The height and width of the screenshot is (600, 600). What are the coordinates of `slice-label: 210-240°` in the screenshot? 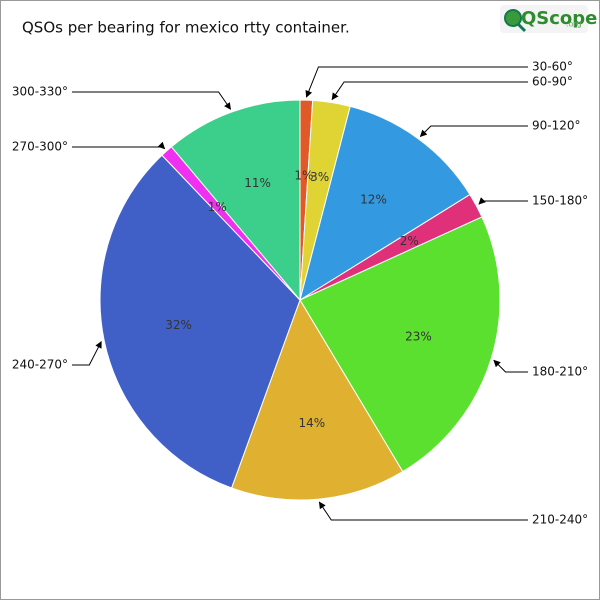 It's located at (560, 520).